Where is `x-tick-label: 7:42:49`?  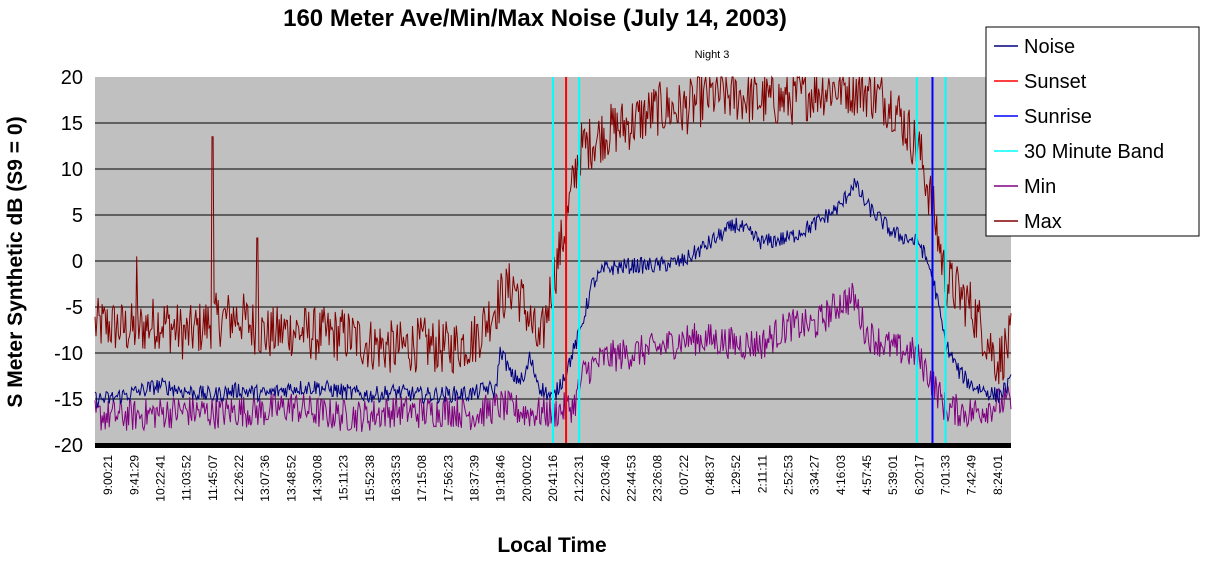
x-tick-label: 7:42:49 is located at coordinates (972, 475).